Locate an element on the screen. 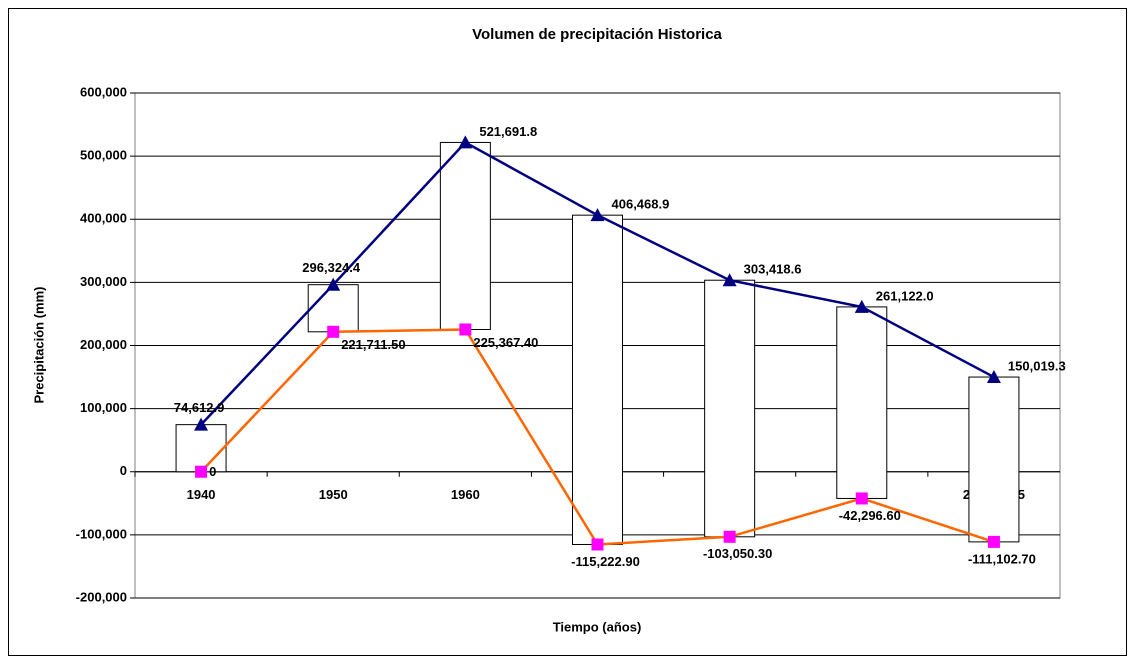 This screenshot has width=1135, height=664. y-axis-title: Precipitación (mm) is located at coordinates (38, 344).